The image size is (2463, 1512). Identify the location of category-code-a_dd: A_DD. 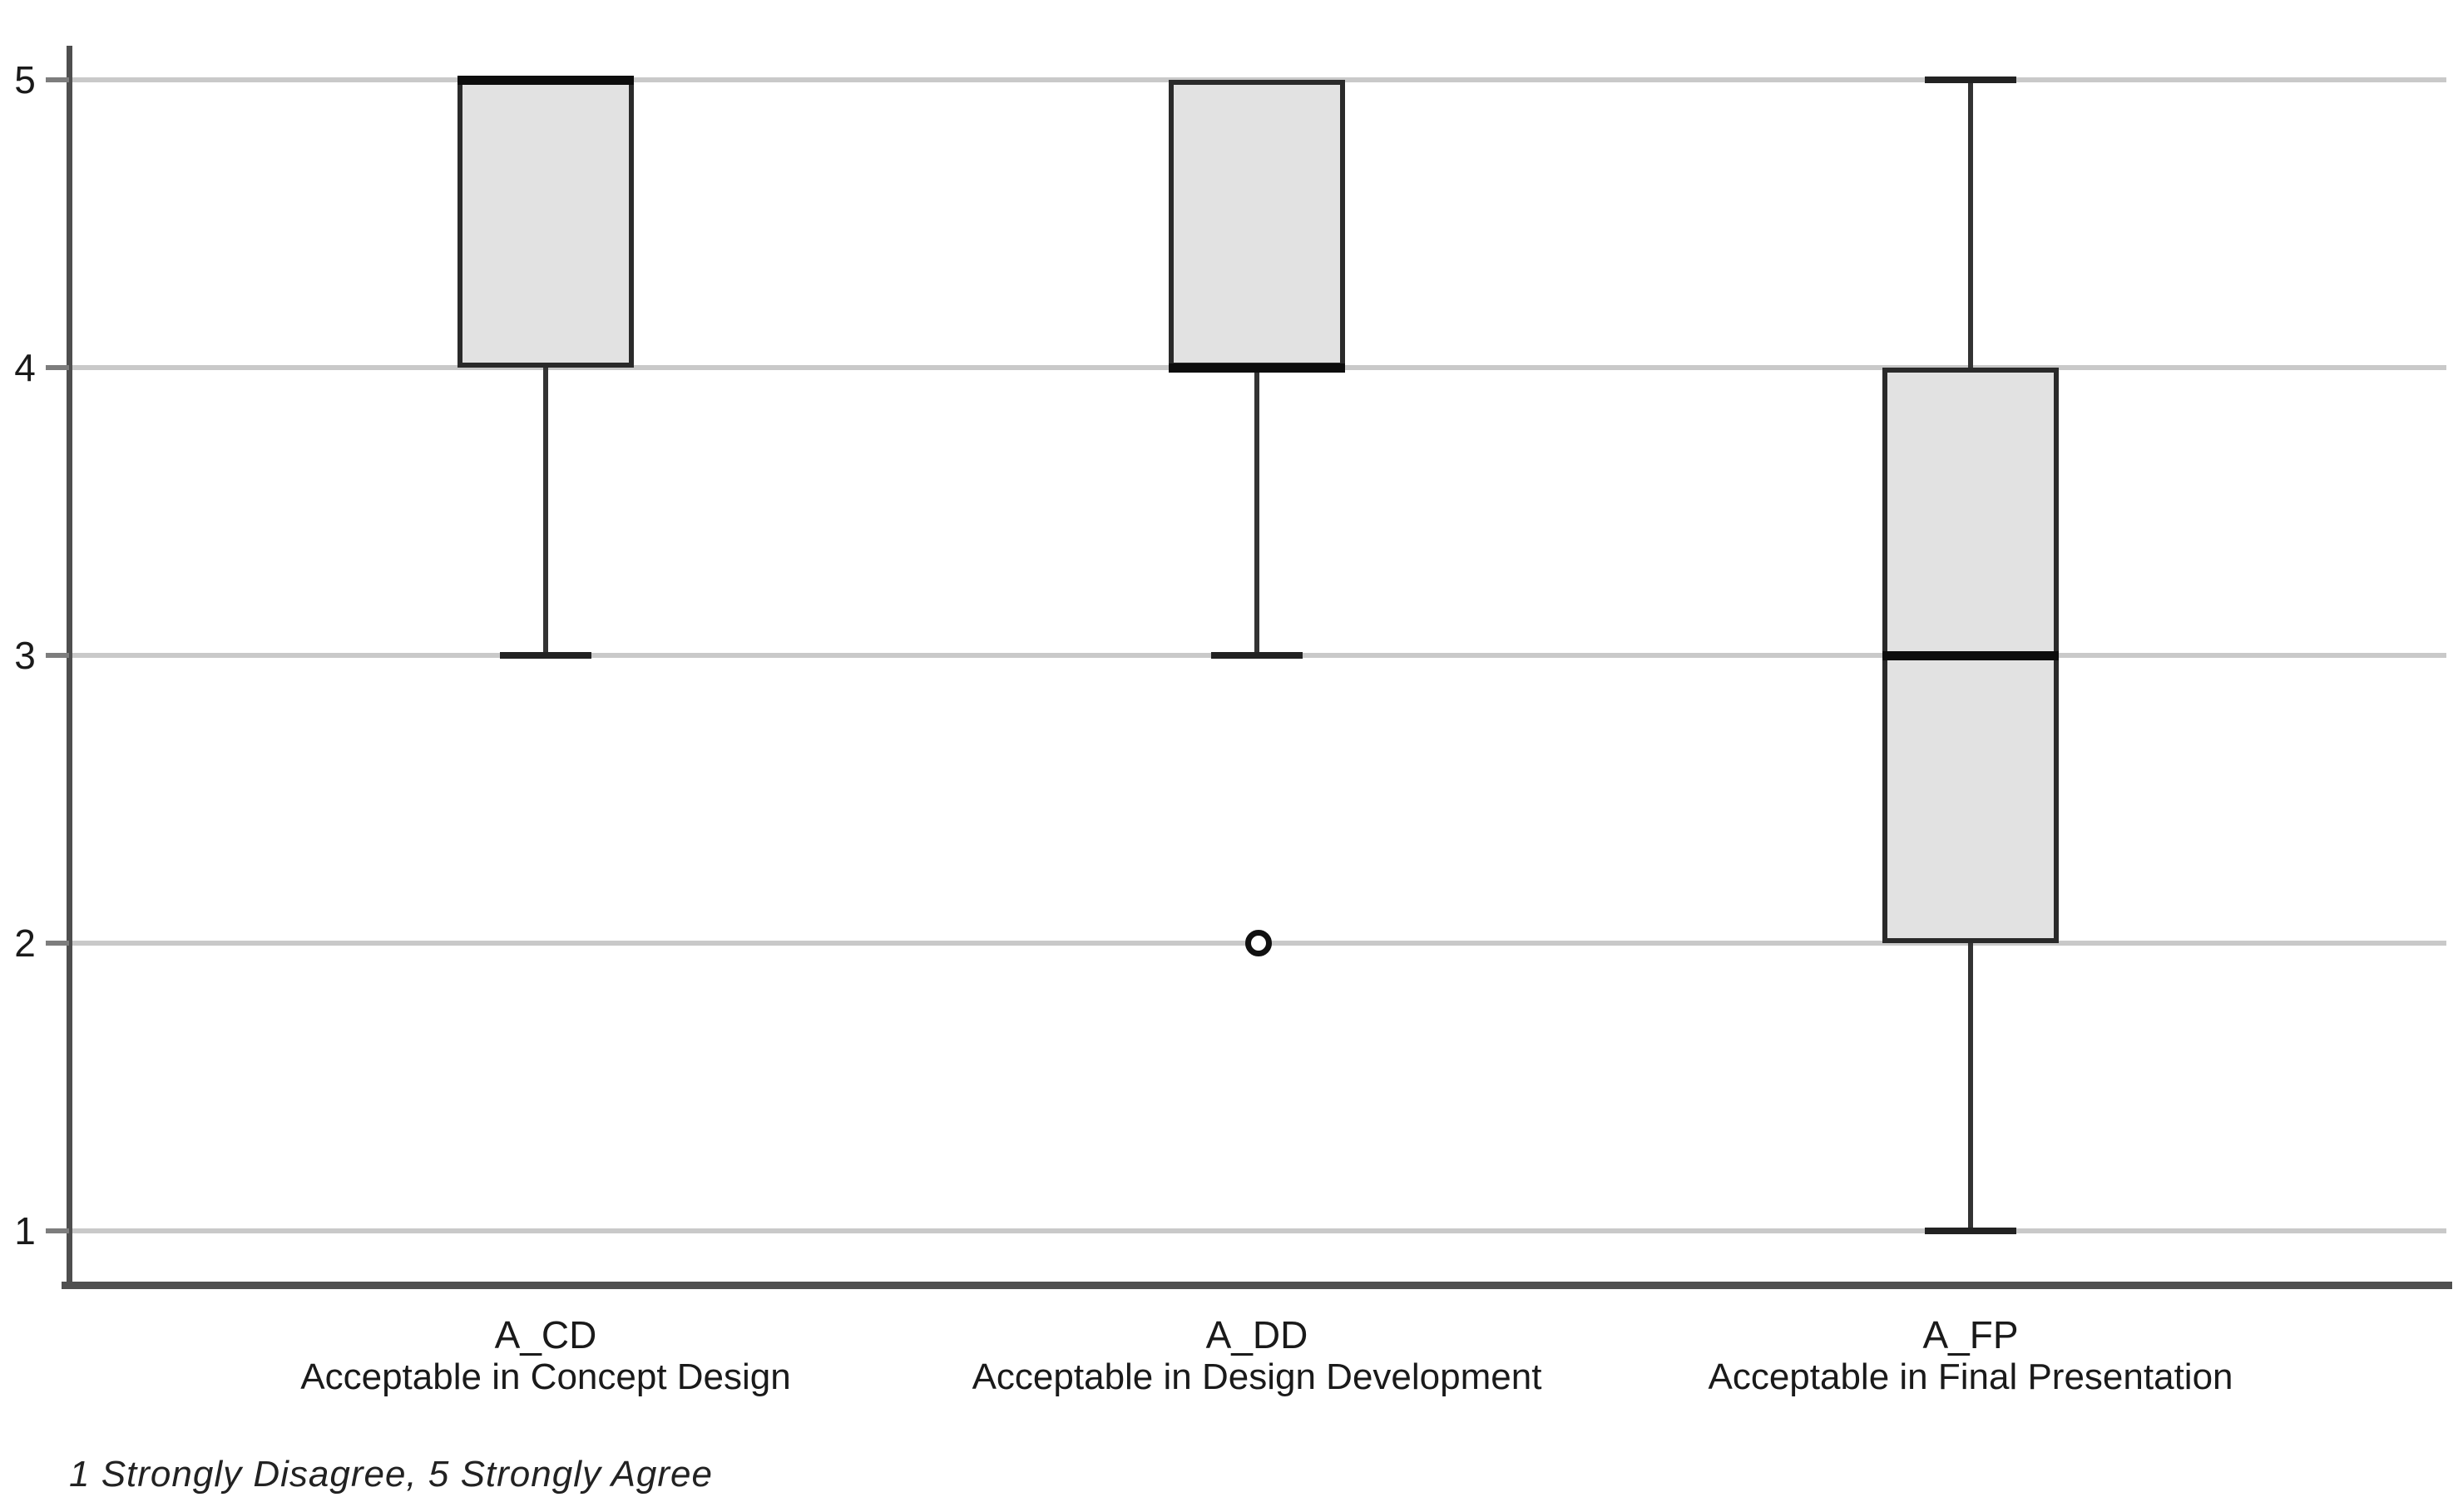
(1256, 1334).